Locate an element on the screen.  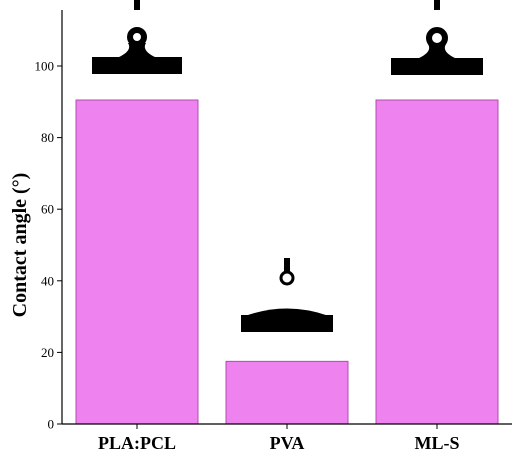
bar-pva is located at coordinates (287, 392).